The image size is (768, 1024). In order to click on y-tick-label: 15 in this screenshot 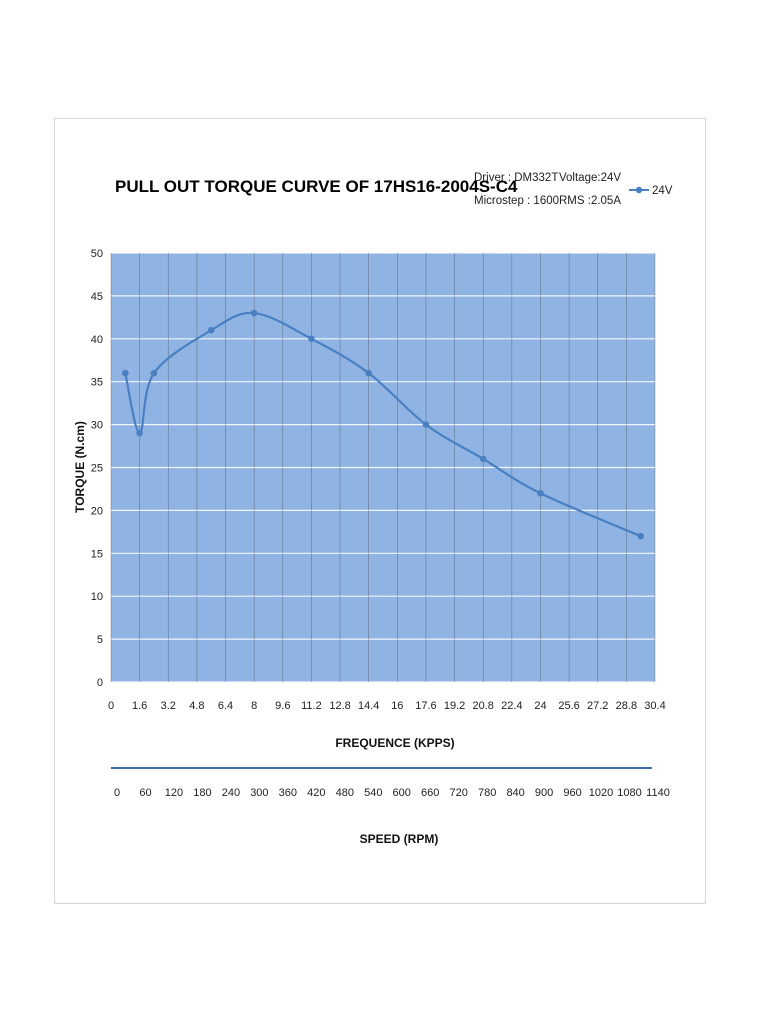, I will do `click(97, 554)`.